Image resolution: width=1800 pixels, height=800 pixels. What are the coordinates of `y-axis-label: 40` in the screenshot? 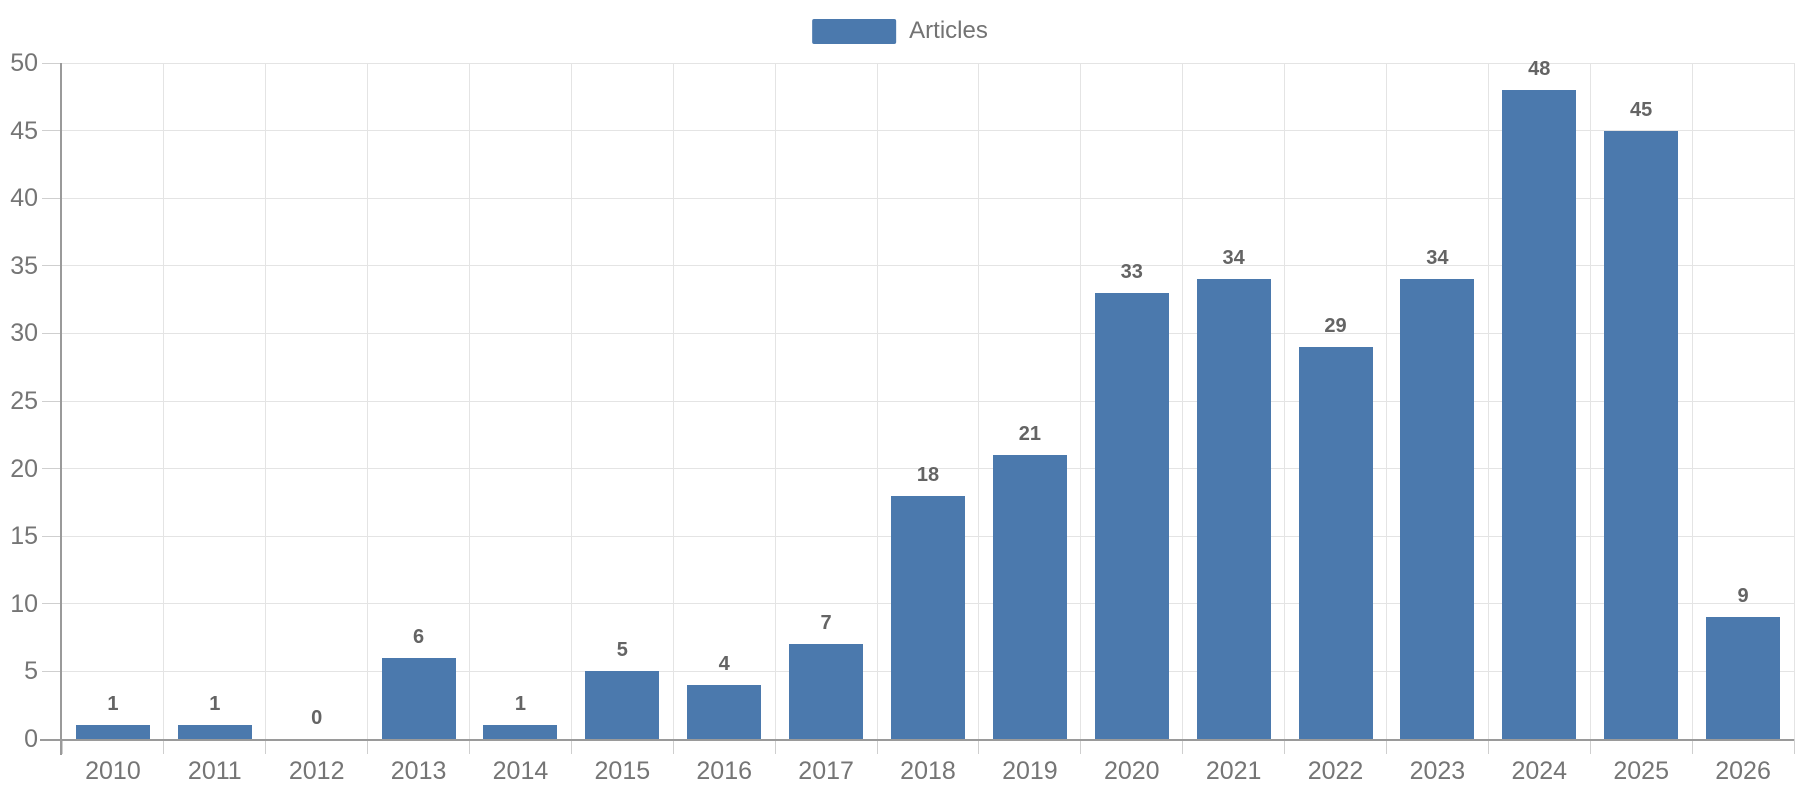 It's located at (24, 198).